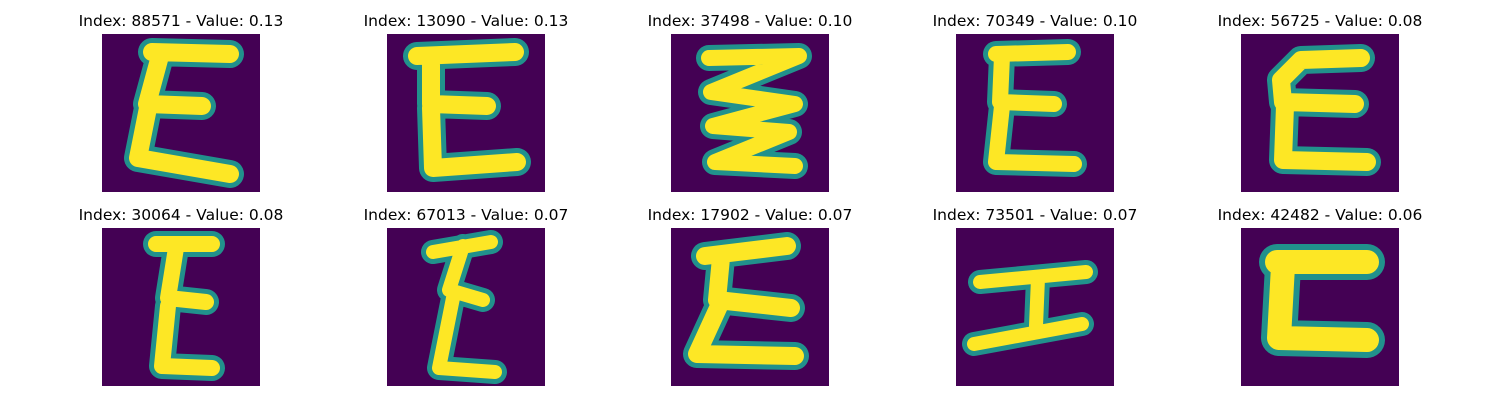 The height and width of the screenshot is (400, 1500). What do you see at coordinates (750, 21) in the screenshot?
I see `panel-title: Index: 37498 - Value: 0.10` at bounding box center [750, 21].